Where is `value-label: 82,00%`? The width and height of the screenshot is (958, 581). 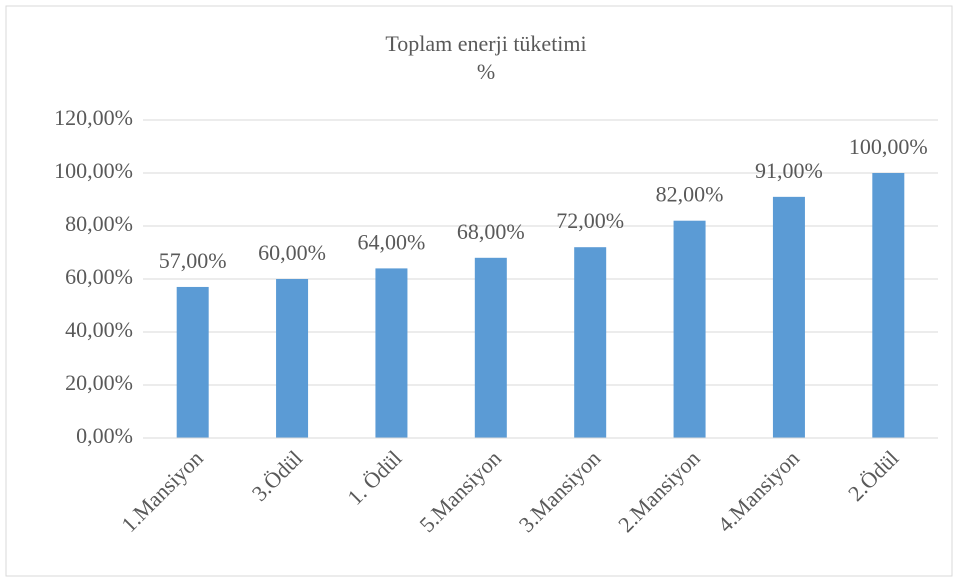 value-label: 82,00% is located at coordinates (690, 194).